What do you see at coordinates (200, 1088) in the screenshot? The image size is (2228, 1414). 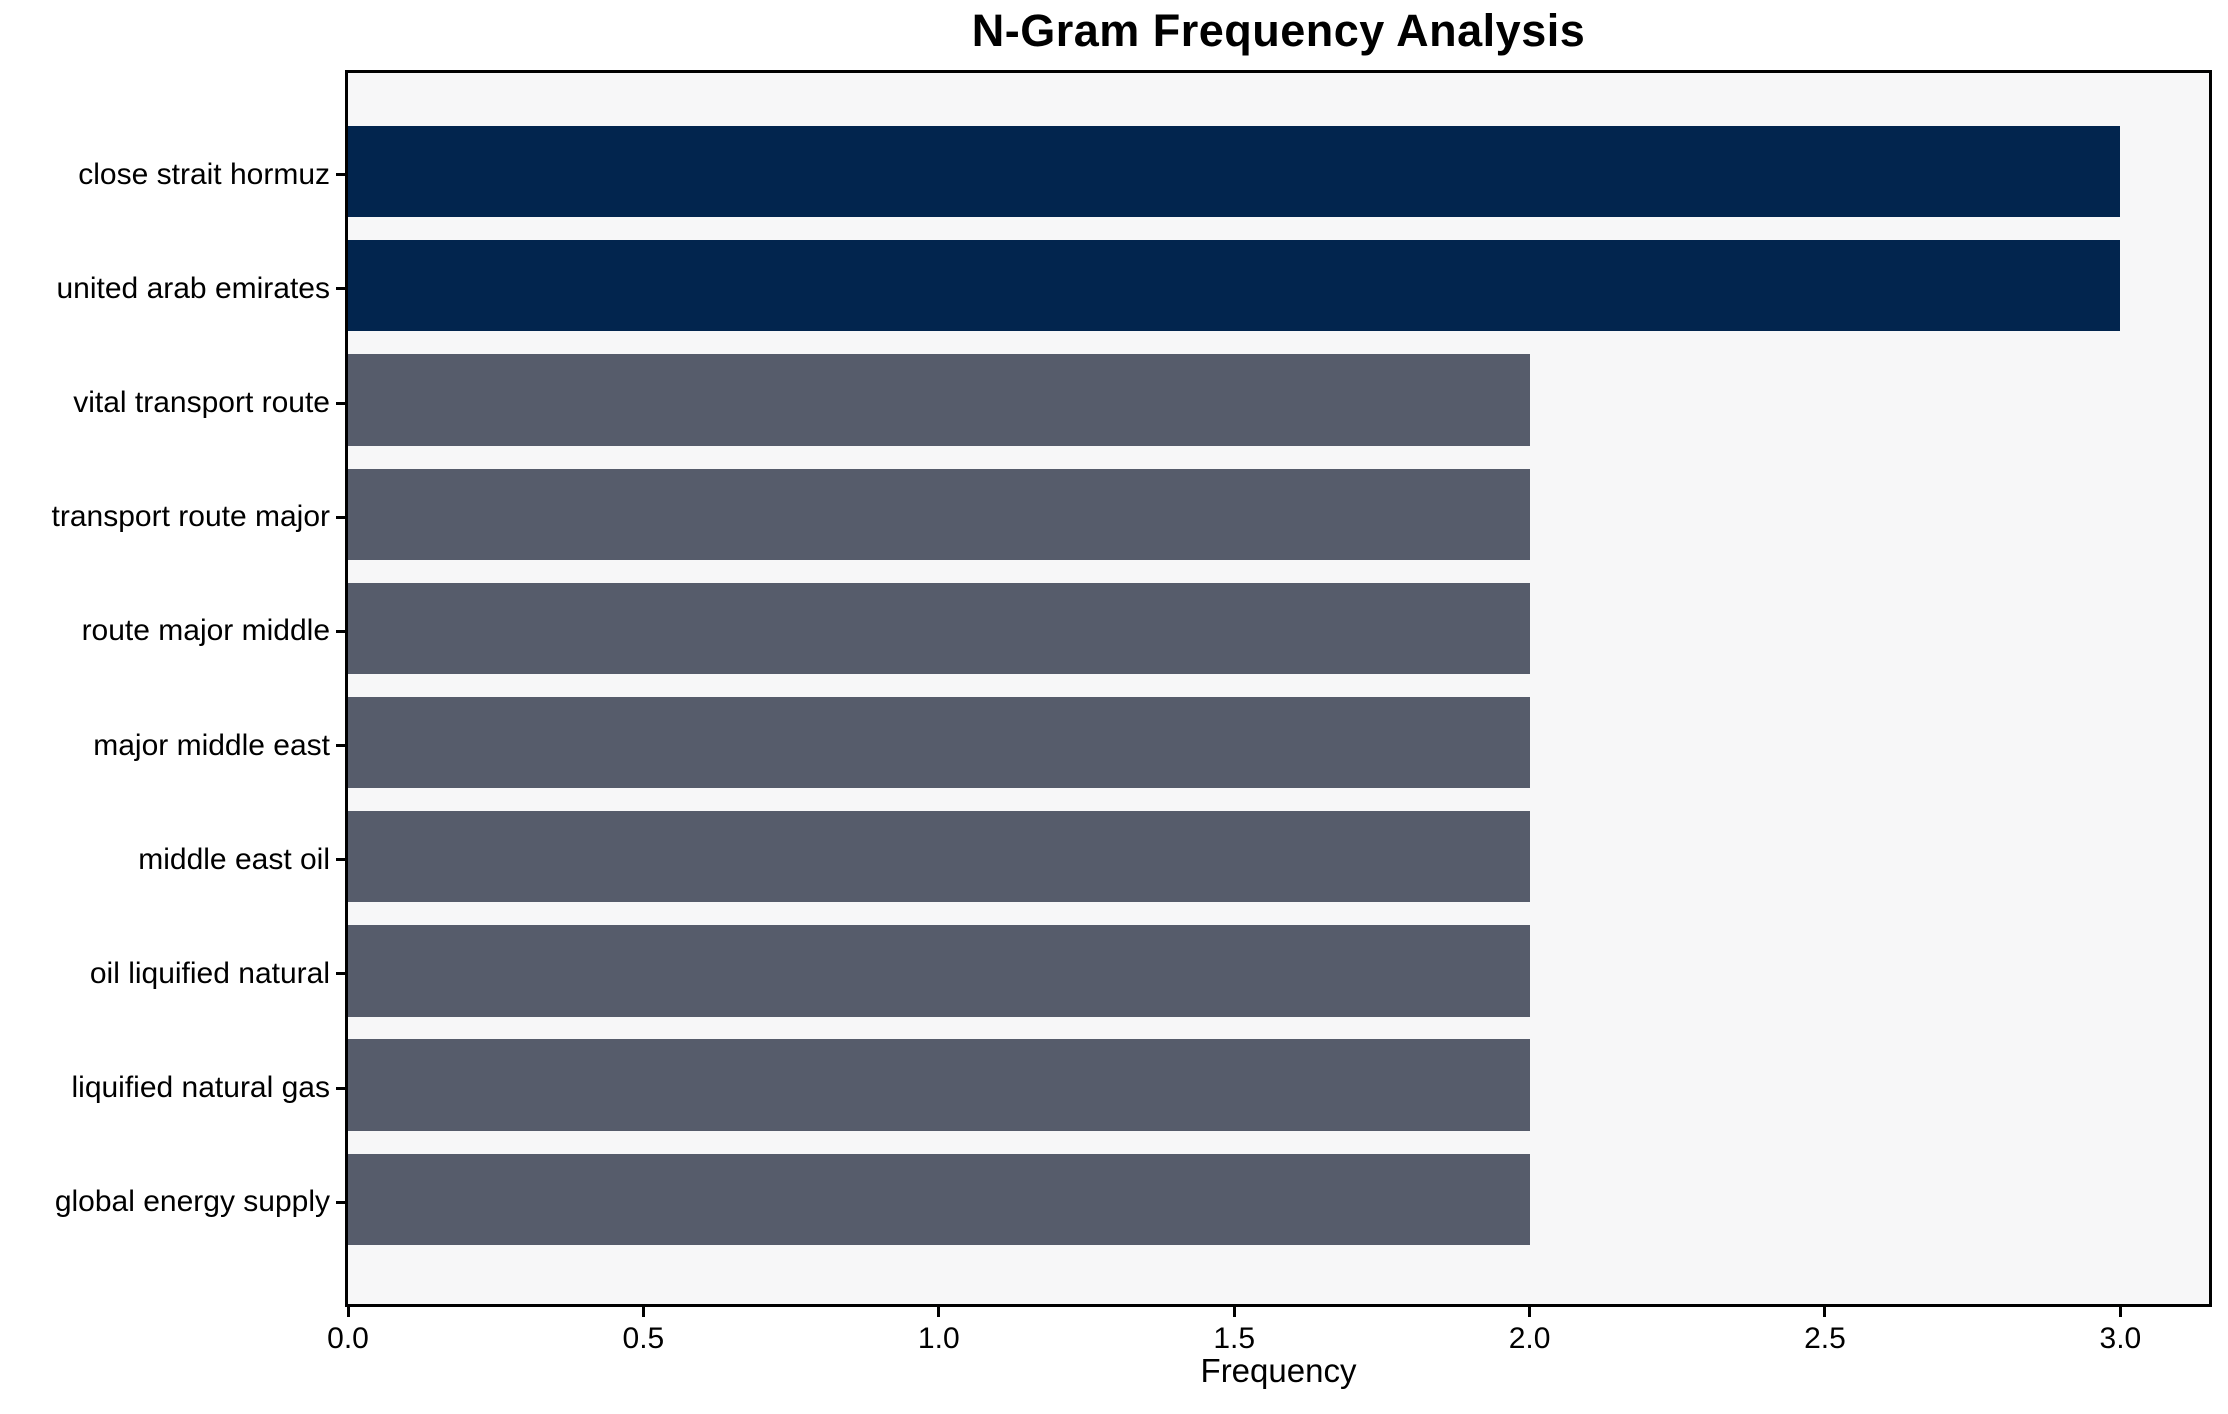 I see `y-tick-label: liquified natural gas` at bounding box center [200, 1088].